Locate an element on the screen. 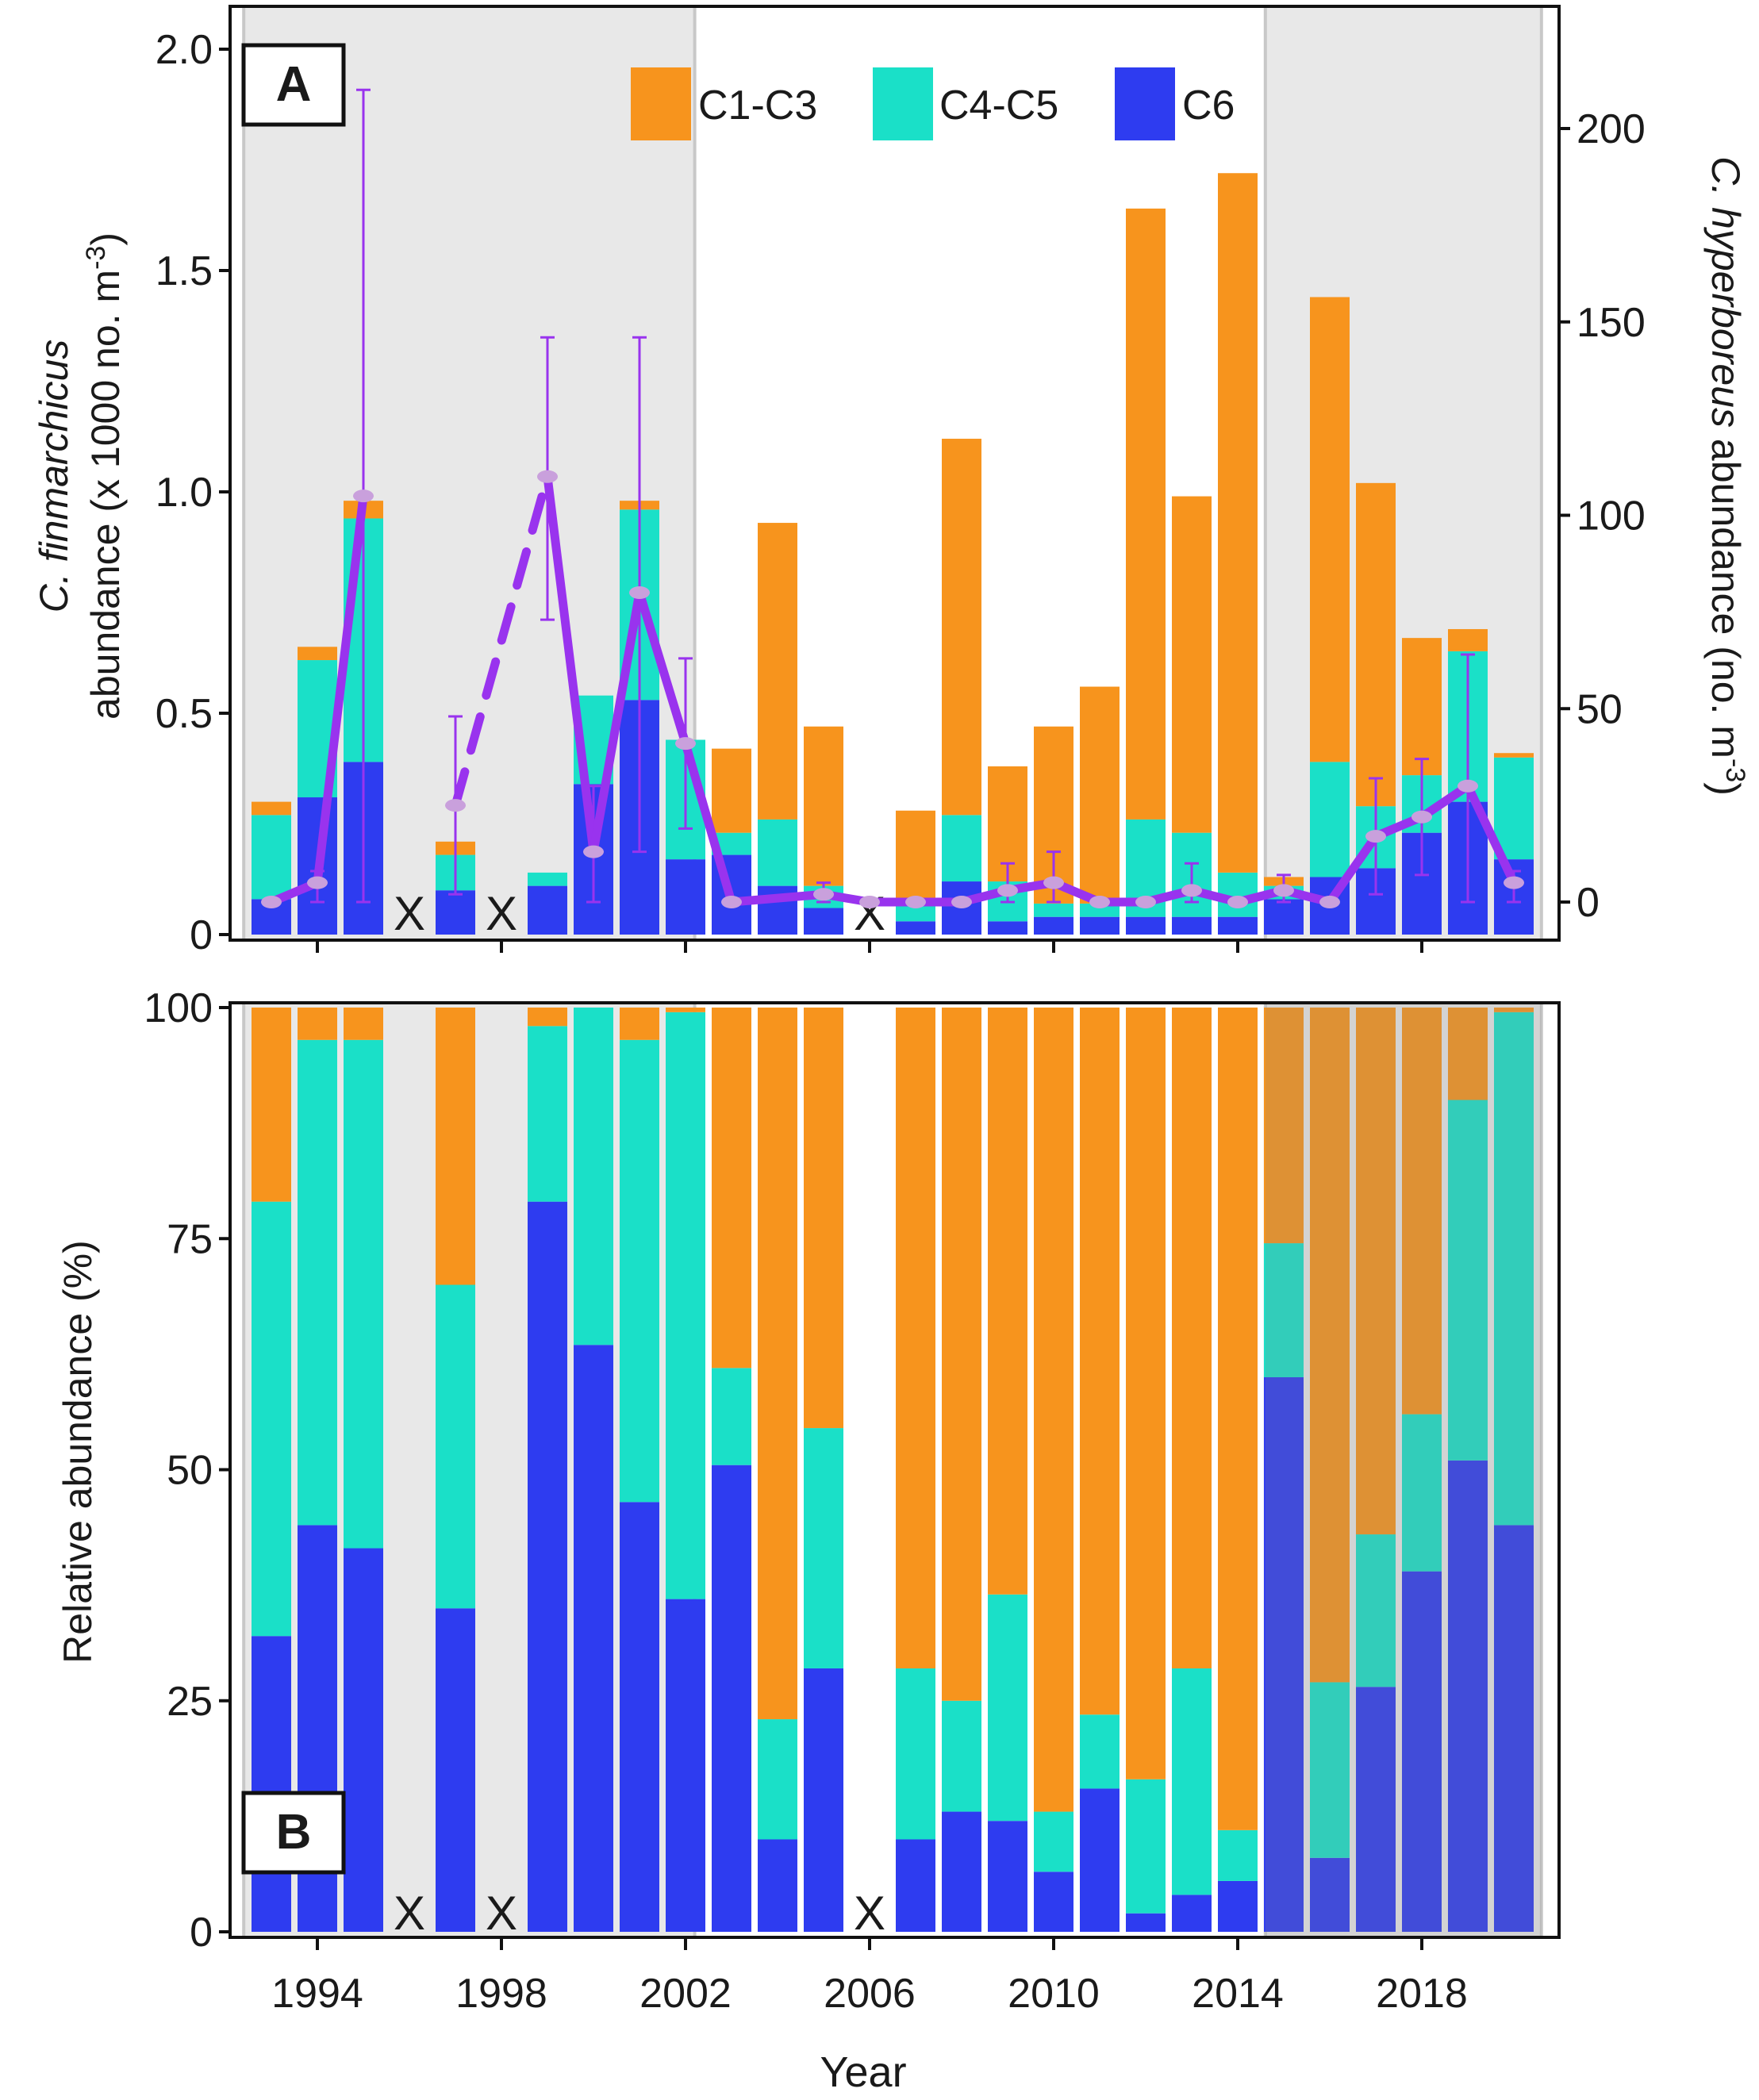 The image size is (1759, 2100). panel-a-bar-c1-c3-2016 is located at coordinates (1330, 529).